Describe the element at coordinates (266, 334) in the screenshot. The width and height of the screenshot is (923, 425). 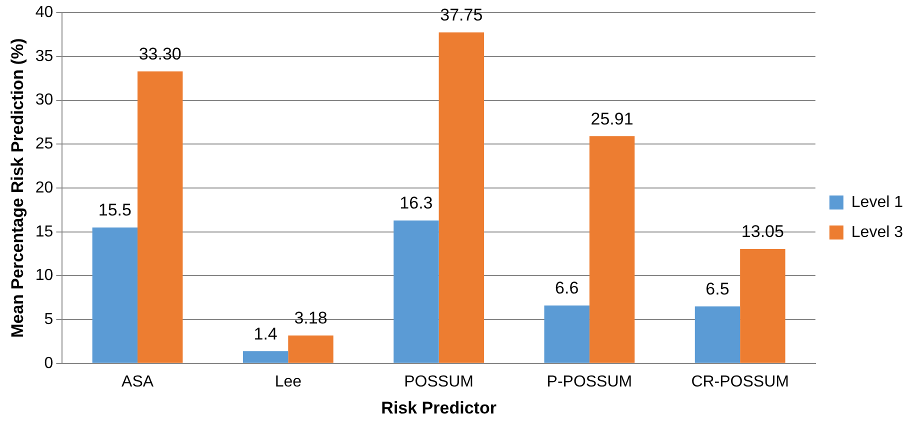
I see `data-label: 1.4` at that location.